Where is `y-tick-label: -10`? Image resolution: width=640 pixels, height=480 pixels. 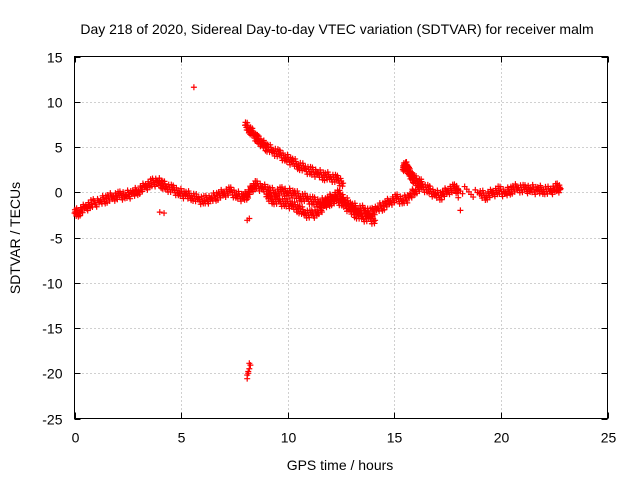
y-tick-label: -10 is located at coordinates (52, 284).